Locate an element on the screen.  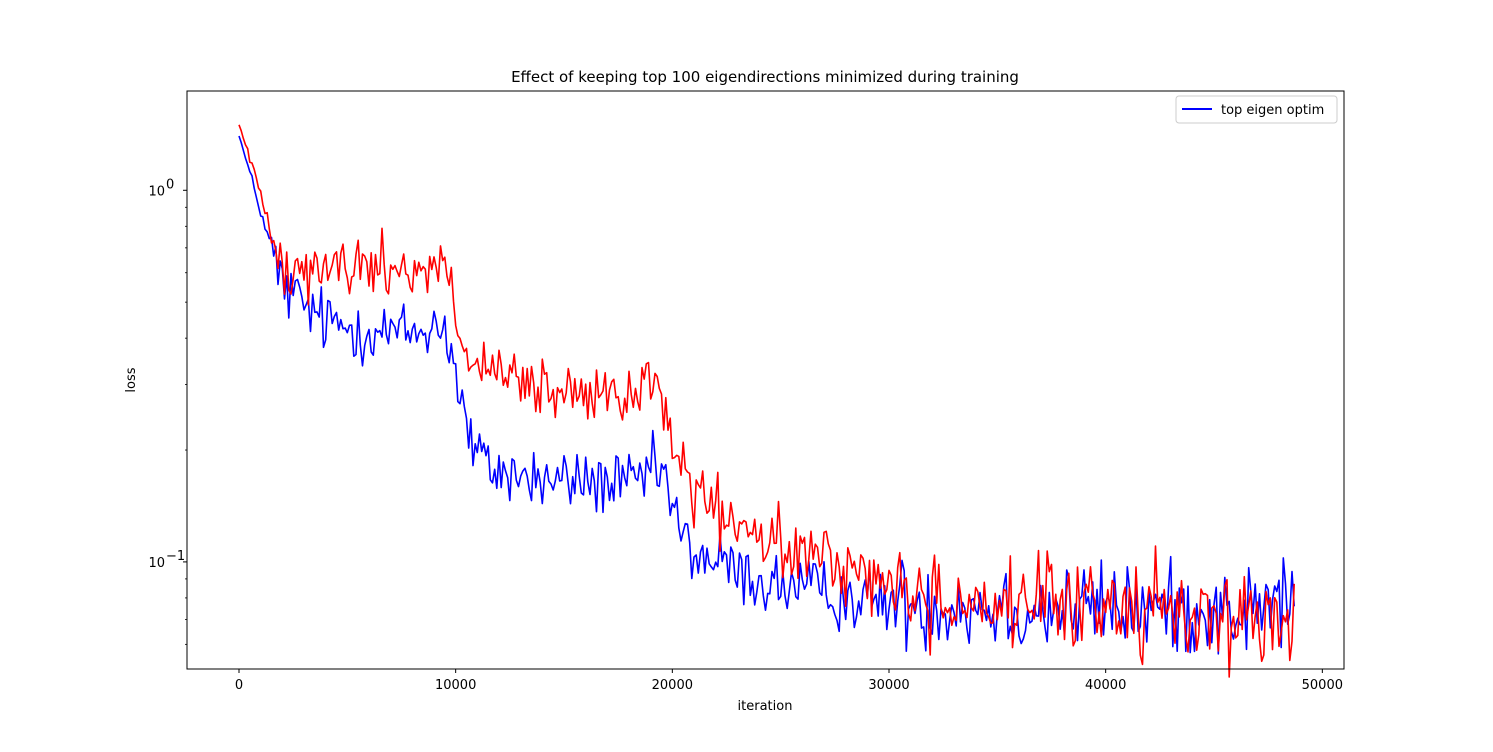
y-tick-exponent: −1 is located at coordinates (175, 556).